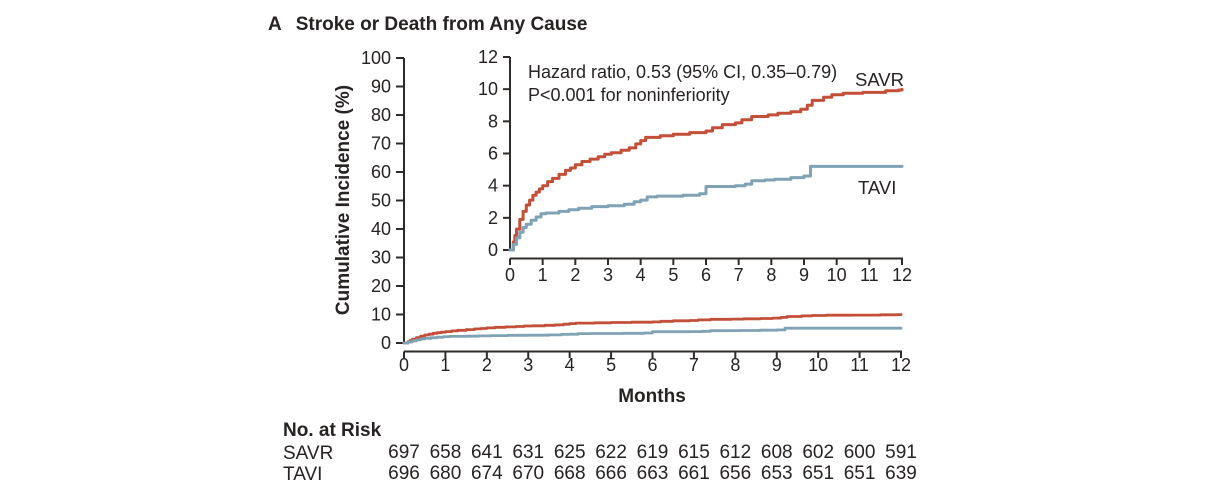  I want to click on inset-y-tick-label: 4, so click(493, 186).